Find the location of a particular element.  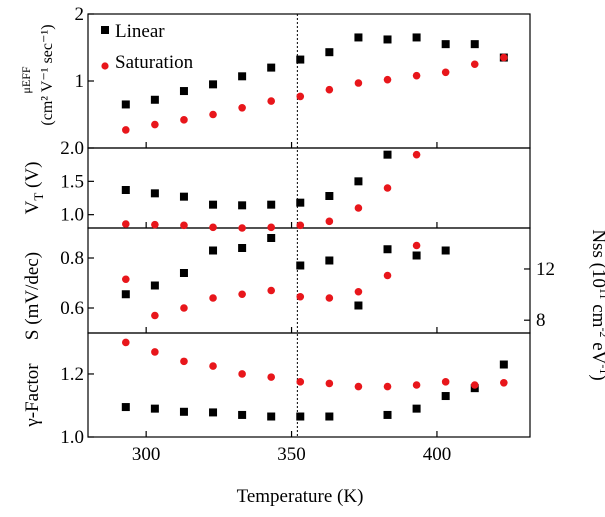

threshold-ytick-label: 1.0 is located at coordinates (72, 215).